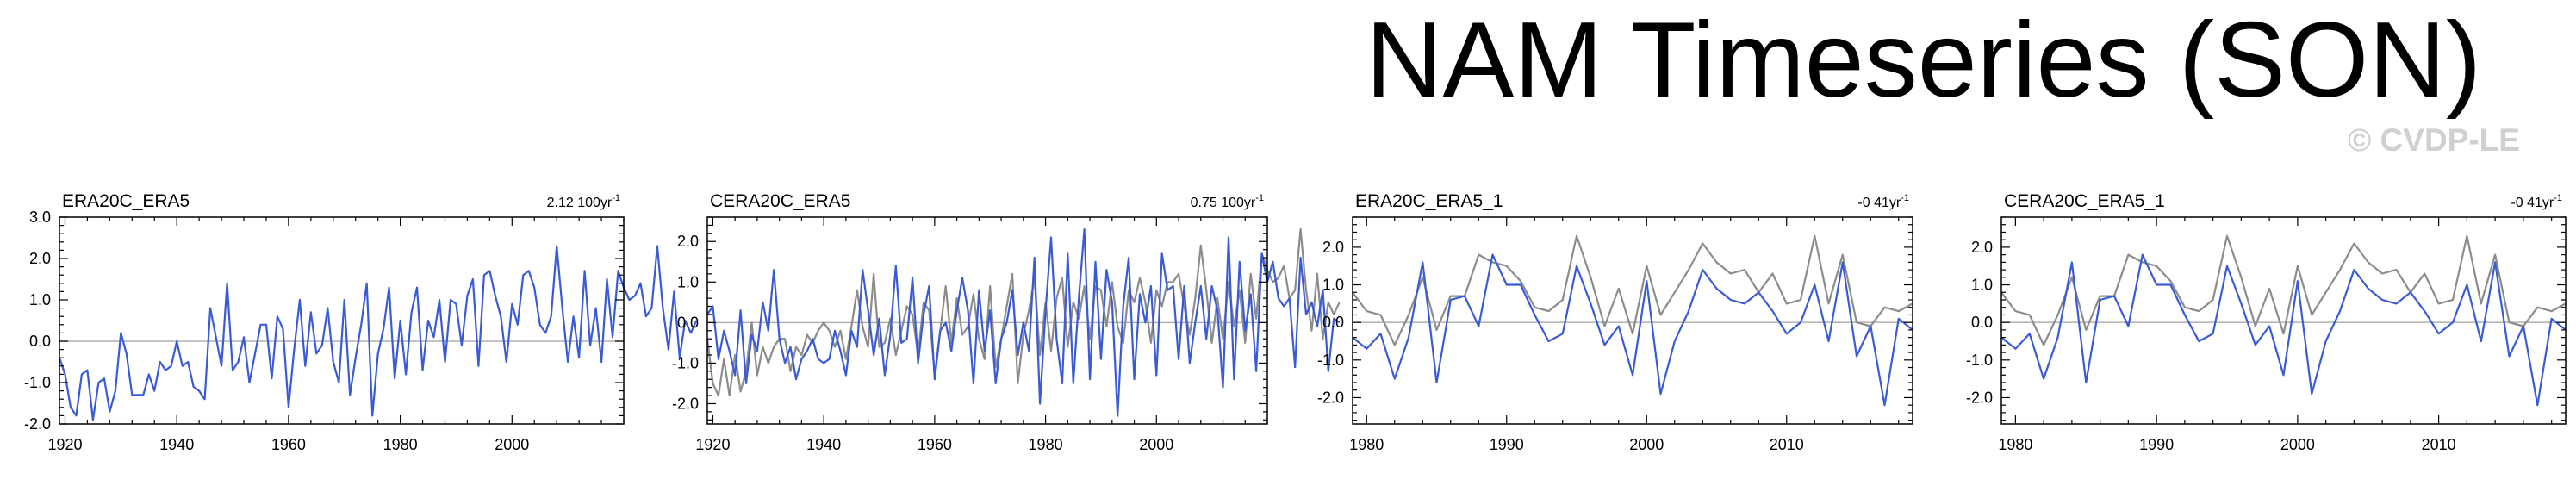  I want to click on page-title: NAM Timeseries (SON), so click(1924, 60).